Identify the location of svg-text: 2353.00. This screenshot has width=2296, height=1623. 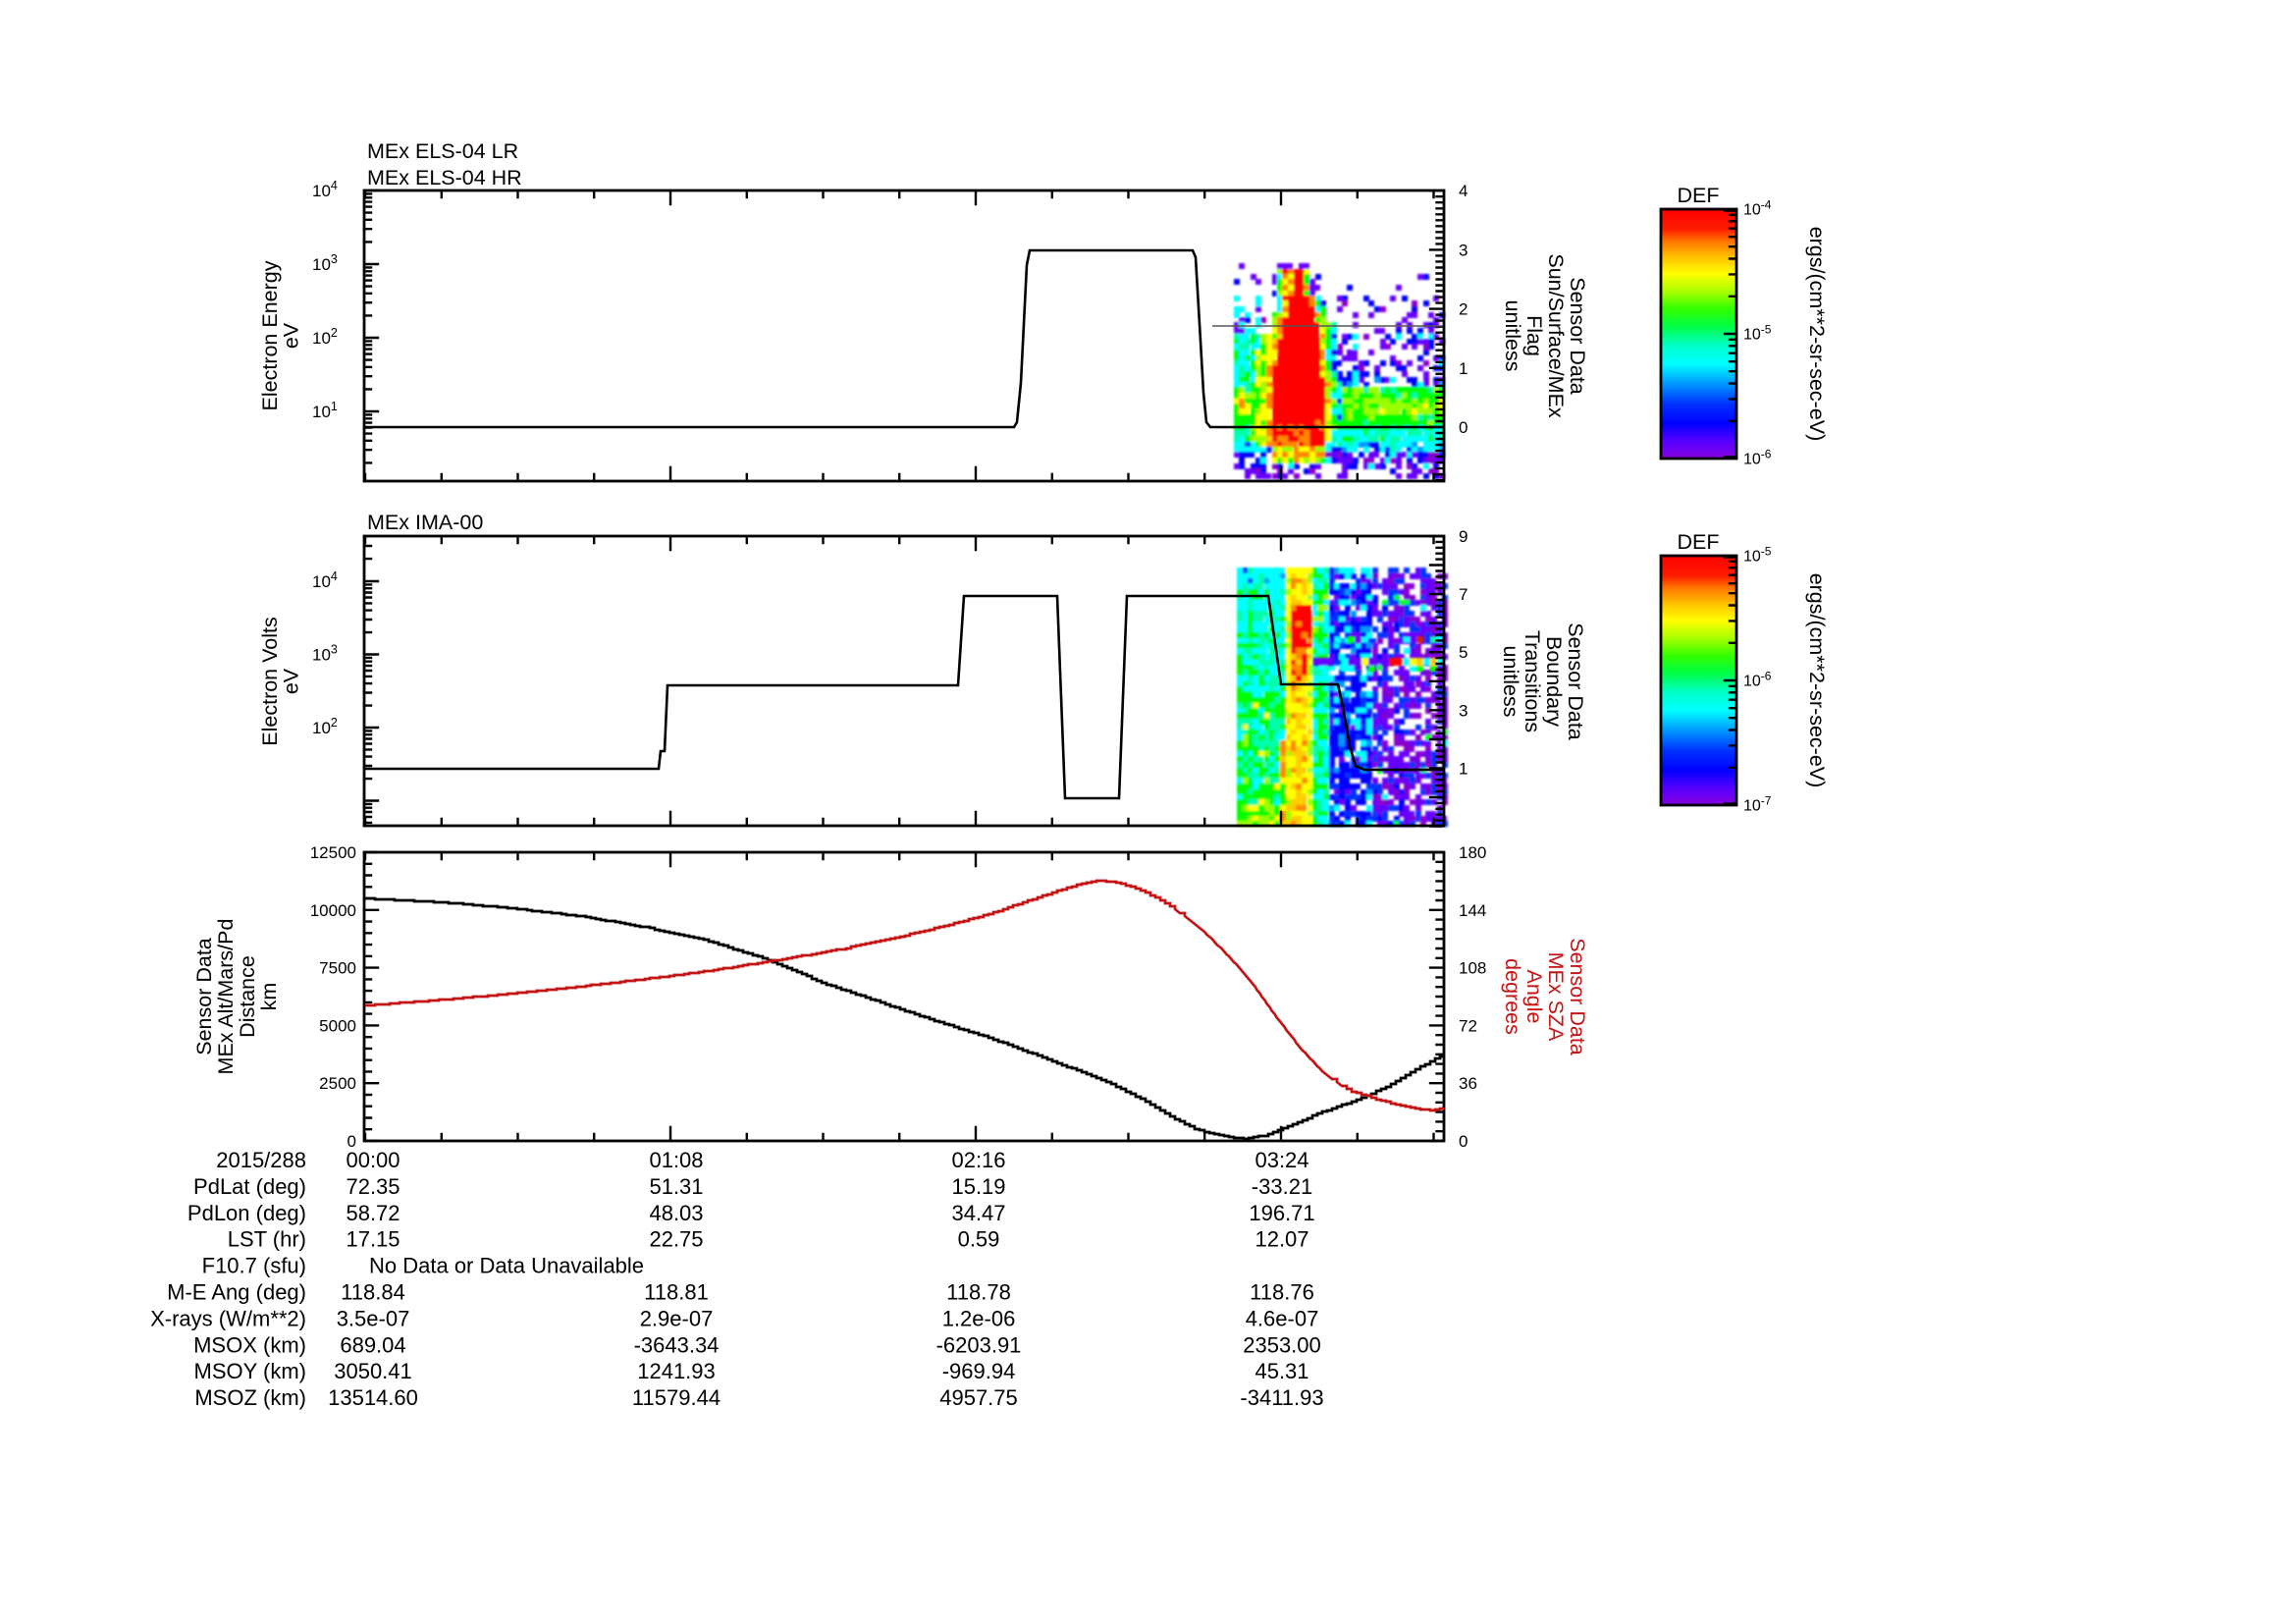
(1282, 1344).